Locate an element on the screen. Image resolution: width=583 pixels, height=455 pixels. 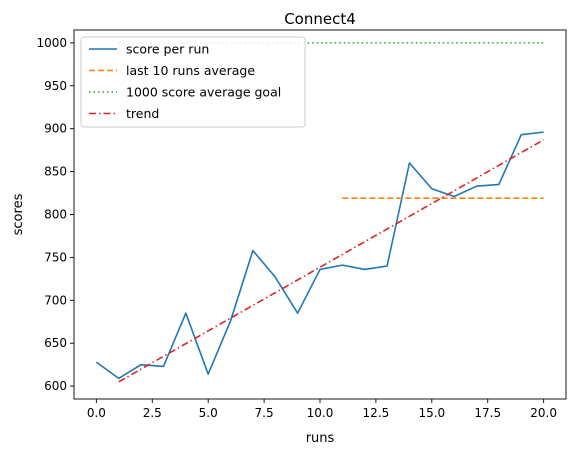
y-axis: 600 650 700 750 800 850 900 950 1000 is located at coordinates (55, 214).